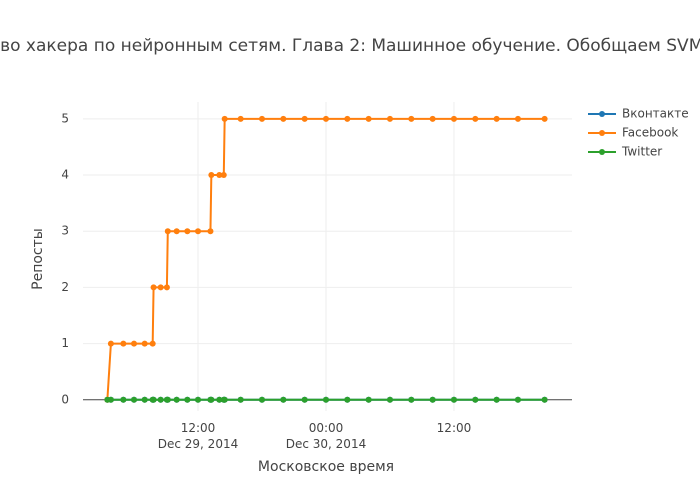 The width and height of the screenshot is (700, 500). Describe the element at coordinates (454, 428) in the screenshot. I see `x-tick-label: 12:00` at that location.